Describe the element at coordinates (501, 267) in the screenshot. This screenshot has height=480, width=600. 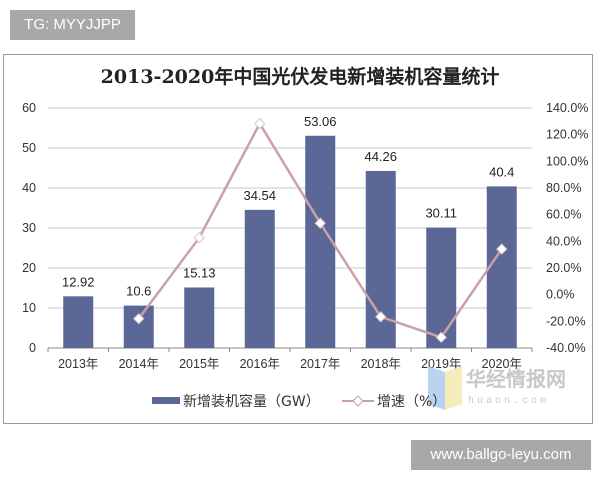
I see `bar-2020年` at that location.